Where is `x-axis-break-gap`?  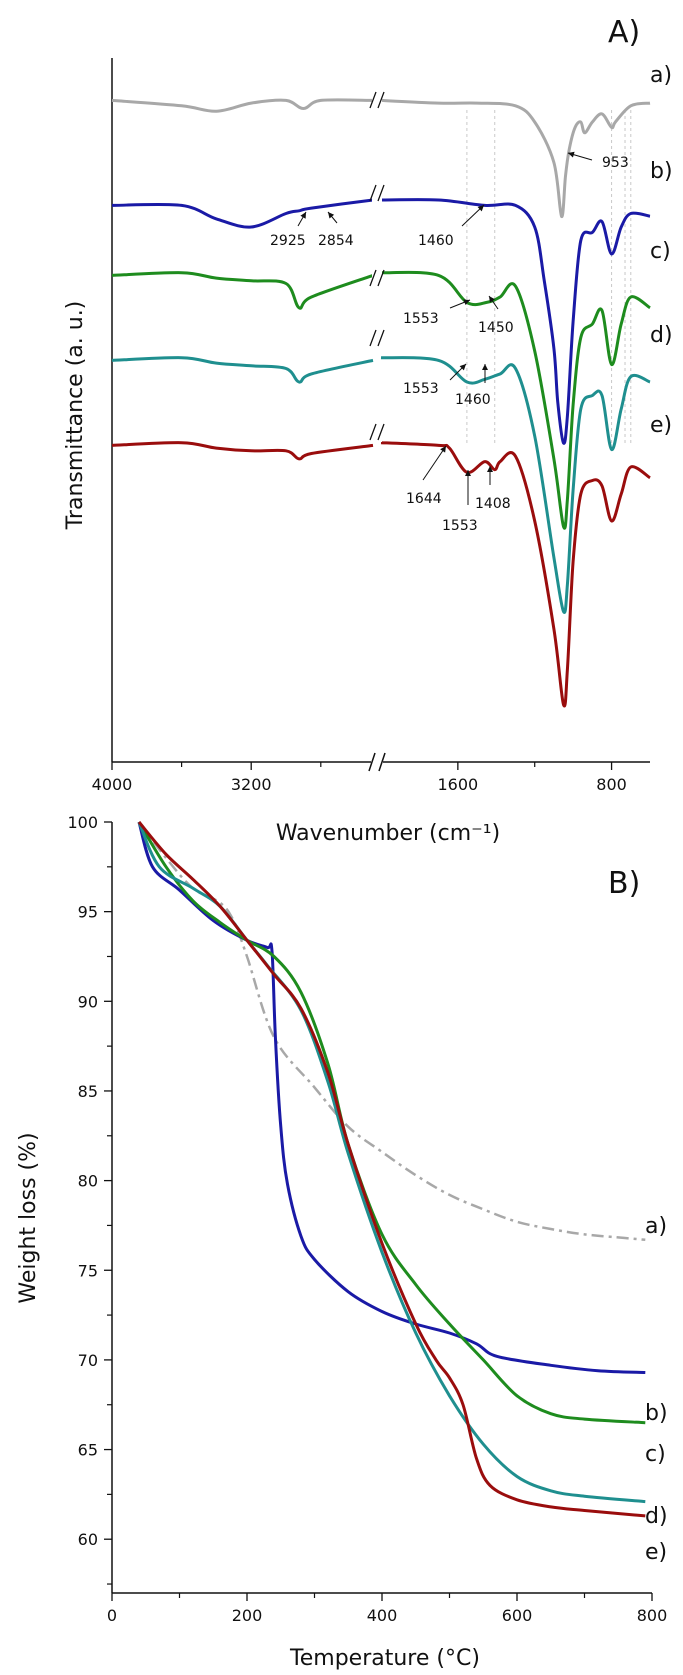
x-axis-break-gap is located at coordinates (377, 762).